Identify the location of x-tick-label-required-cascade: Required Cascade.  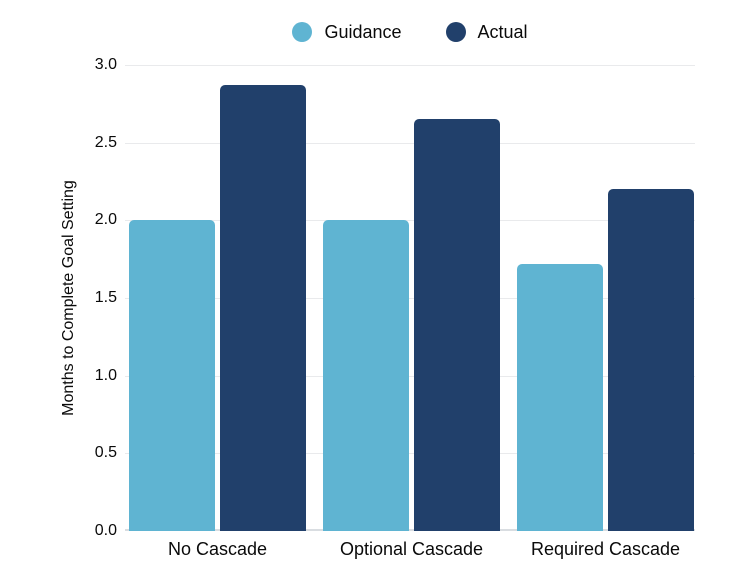
(605, 549).